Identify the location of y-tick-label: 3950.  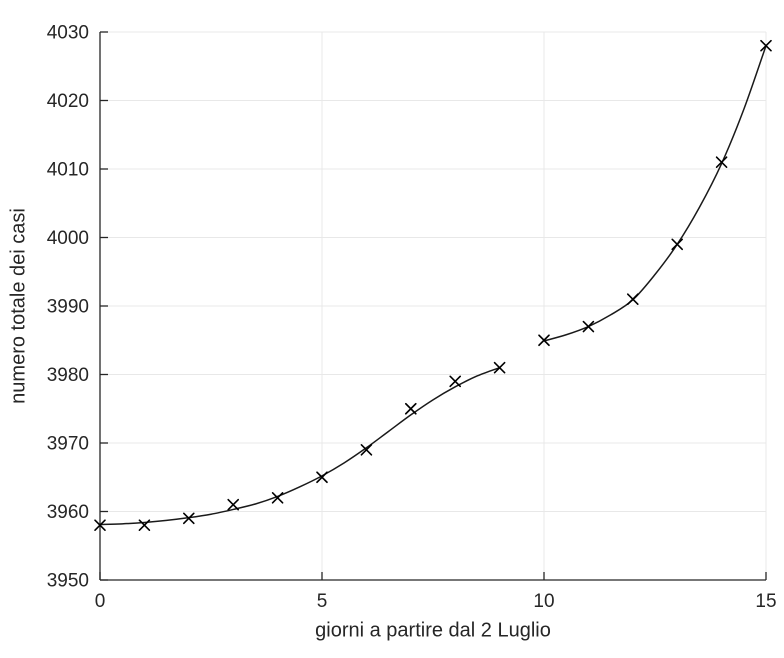
(68, 581).